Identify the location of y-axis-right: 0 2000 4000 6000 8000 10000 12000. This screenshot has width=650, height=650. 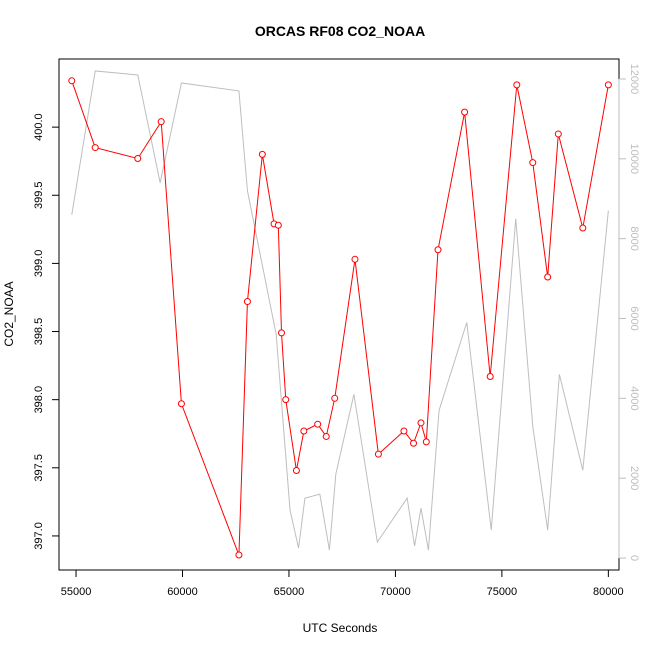
(629, 312).